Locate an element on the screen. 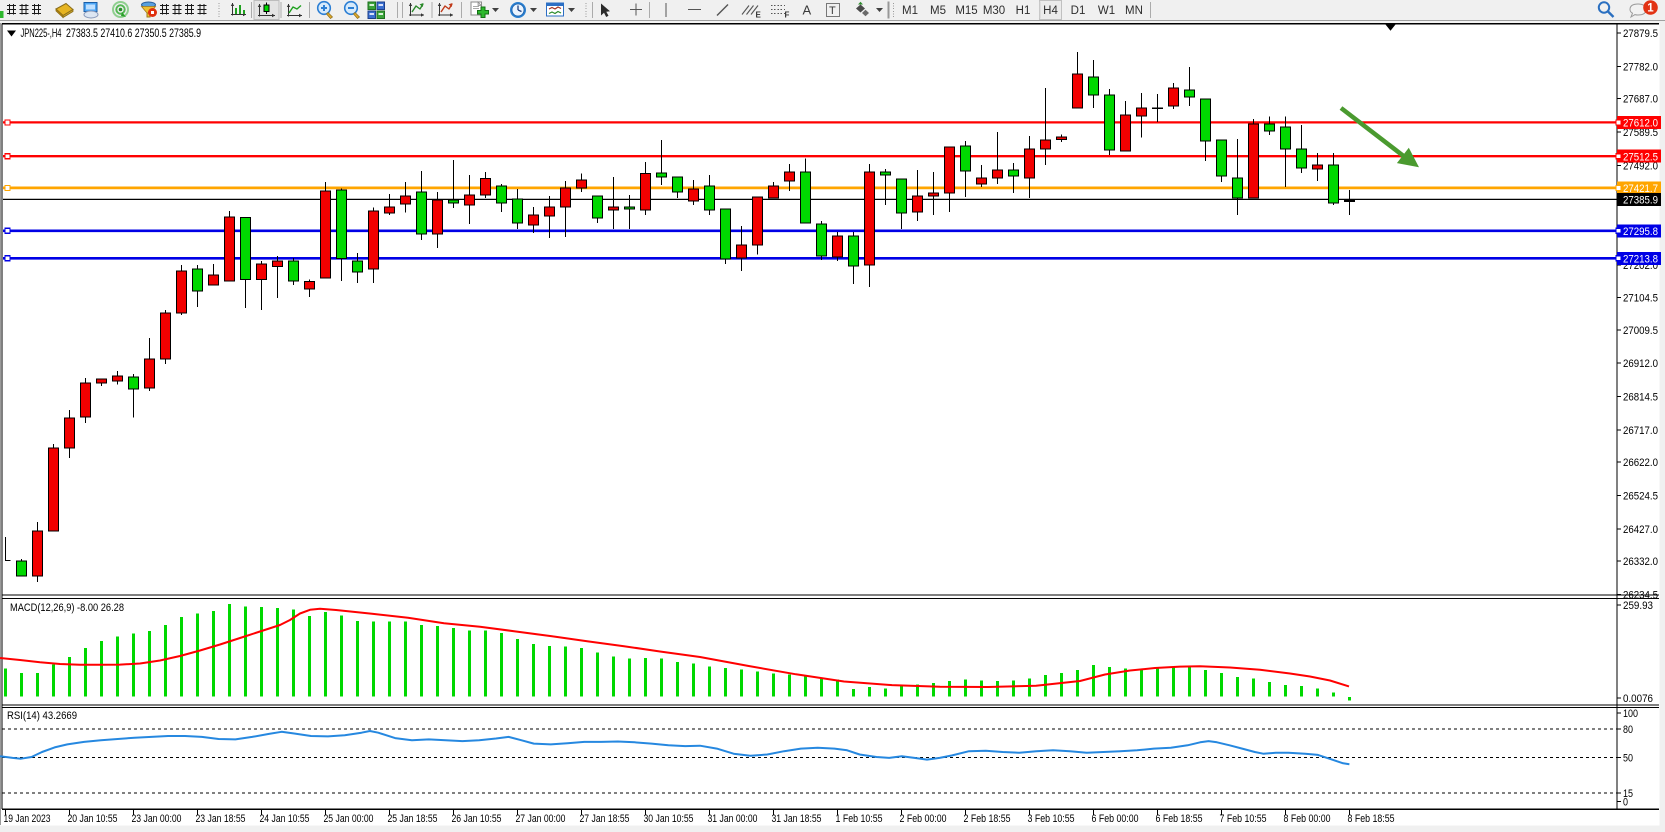  svg-text: 25 Jan 00:00 is located at coordinates (349, 819).